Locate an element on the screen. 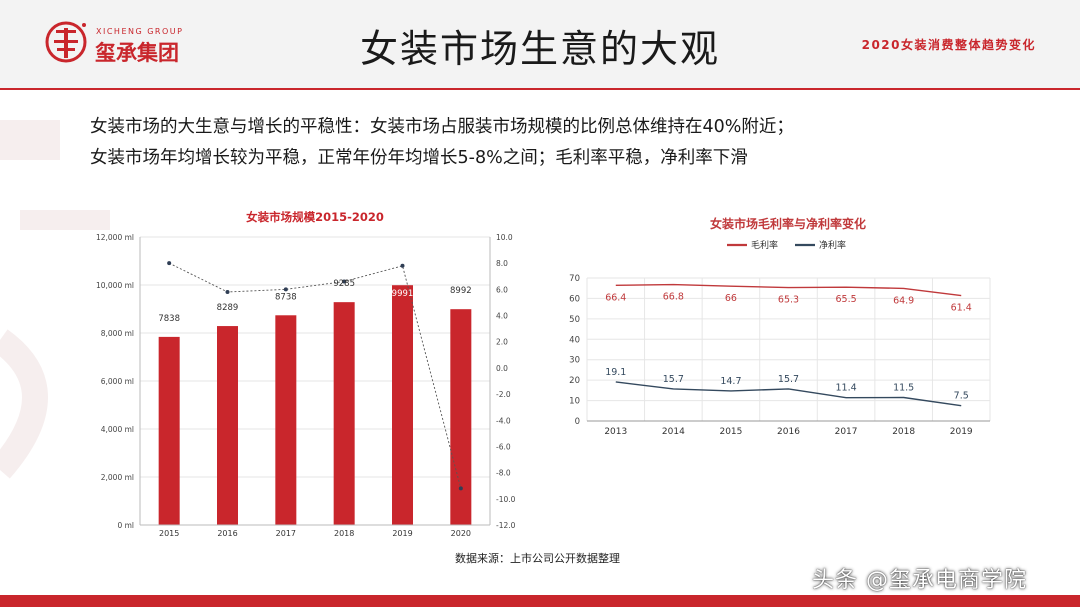  footer-bar is located at coordinates (540, 601).